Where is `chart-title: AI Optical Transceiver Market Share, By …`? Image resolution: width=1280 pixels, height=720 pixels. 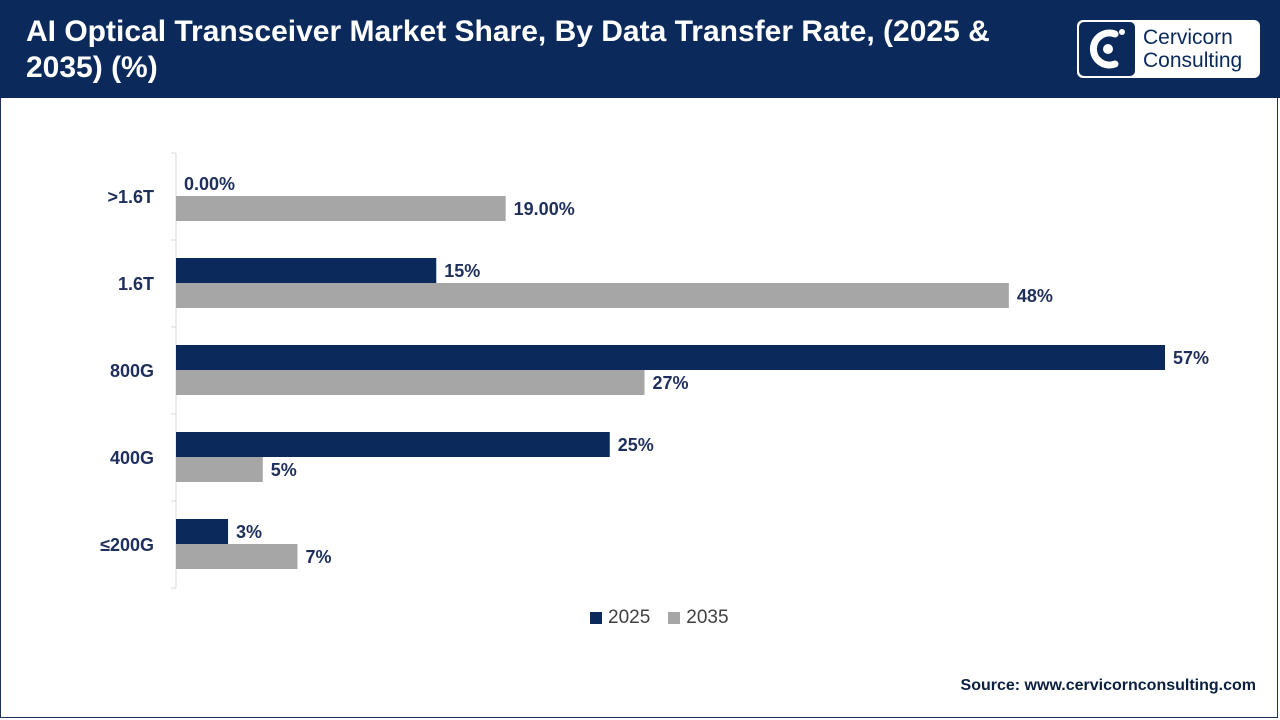
chart-title: AI Optical Transceiver Market Share, By … is located at coordinates (508, 49).